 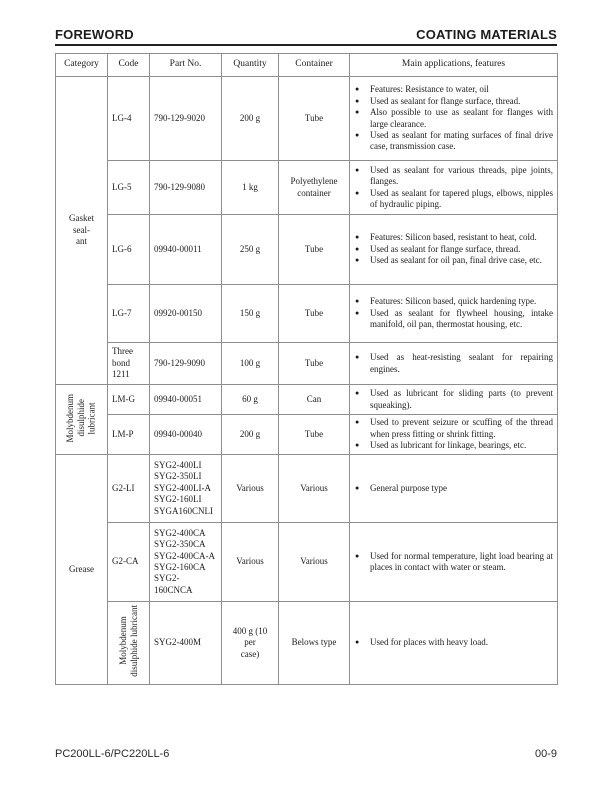 What do you see at coordinates (128, 562) in the screenshot?
I see `code-cell: G2-CA` at bounding box center [128, 562].